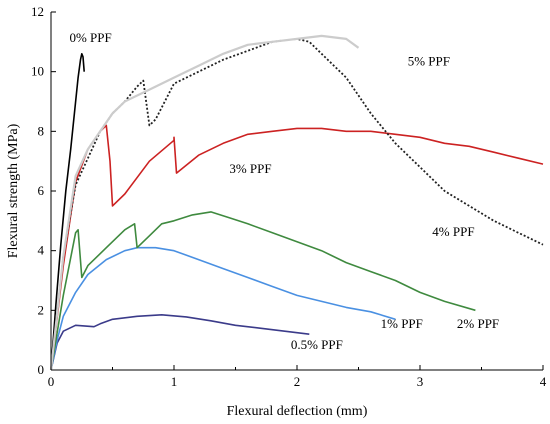 The image size is (550, 424). I want to click on y-tick-label: 12, so click(37, 11).